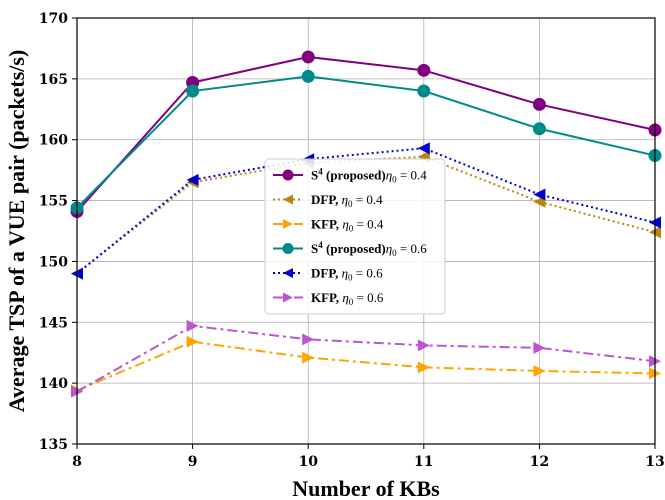 The image size is (665, 500). Describe the element at coordinates (539, 462) in the screenshot. I see `x-tick-label: 12` at that location.